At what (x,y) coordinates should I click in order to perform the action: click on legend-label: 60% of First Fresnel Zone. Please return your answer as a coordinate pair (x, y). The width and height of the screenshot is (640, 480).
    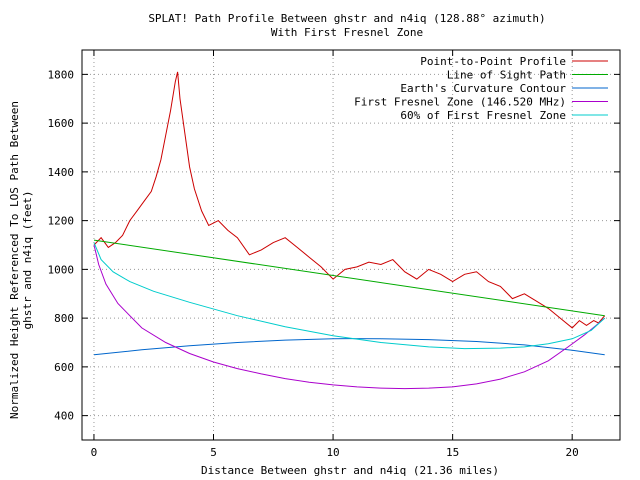
    Looking at the image, I should click on (483, 115).